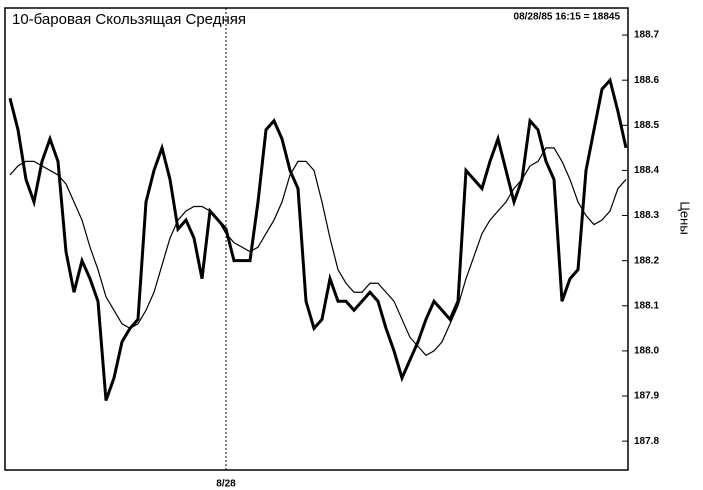 The width and height of the screenshot is (703, 490). Describe the element at coordinates (226, 484) in the screenshot. I see `x-tick-label: 8/28` at that location.